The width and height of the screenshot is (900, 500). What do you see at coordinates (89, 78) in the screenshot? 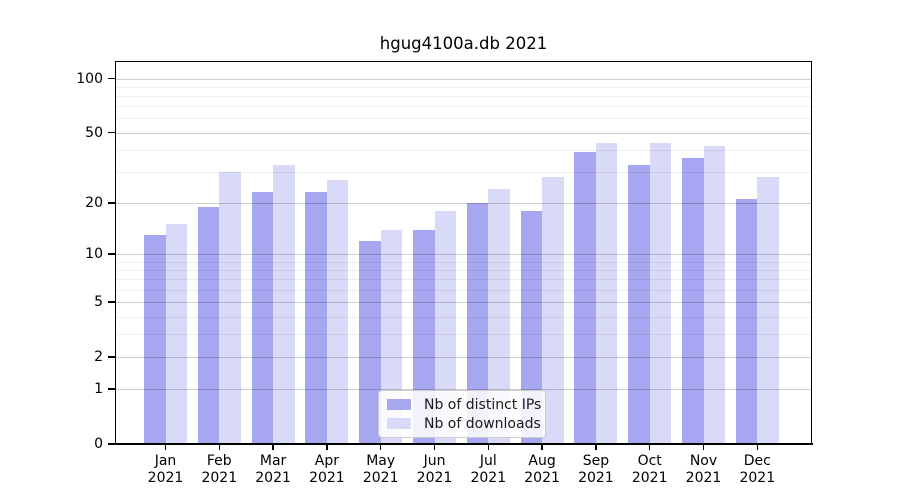
I see `y-tick-label: 100` at bounding box center [89, 78].